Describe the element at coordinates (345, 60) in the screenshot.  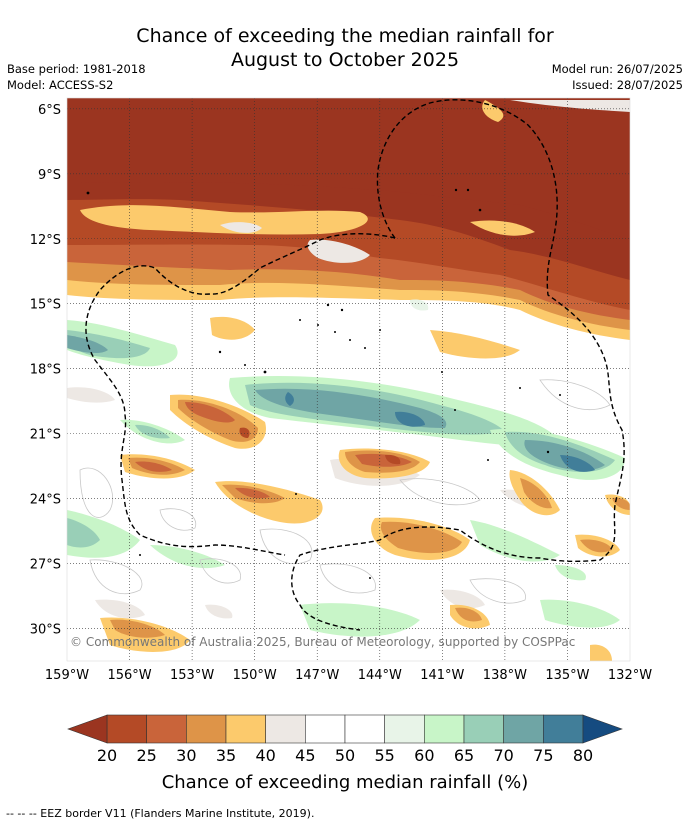
I see `map-title-line2: August to October 2025` at that location.